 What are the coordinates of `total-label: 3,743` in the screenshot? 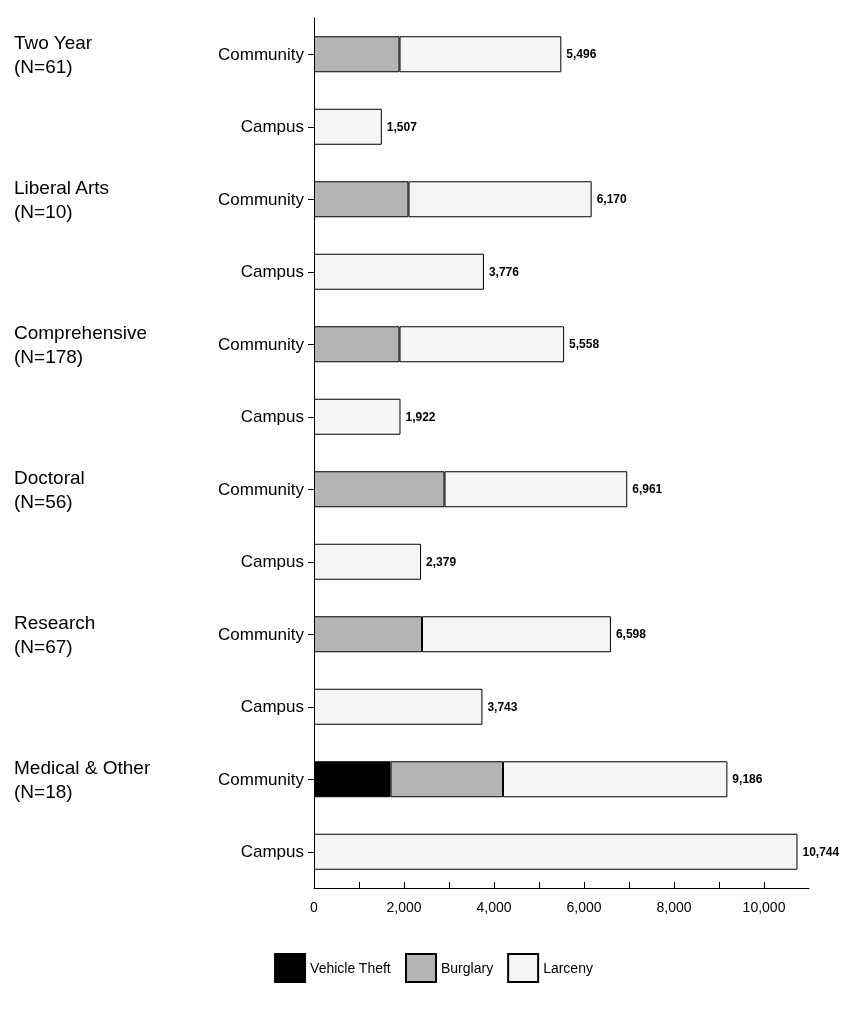 It's located at (502, 706).